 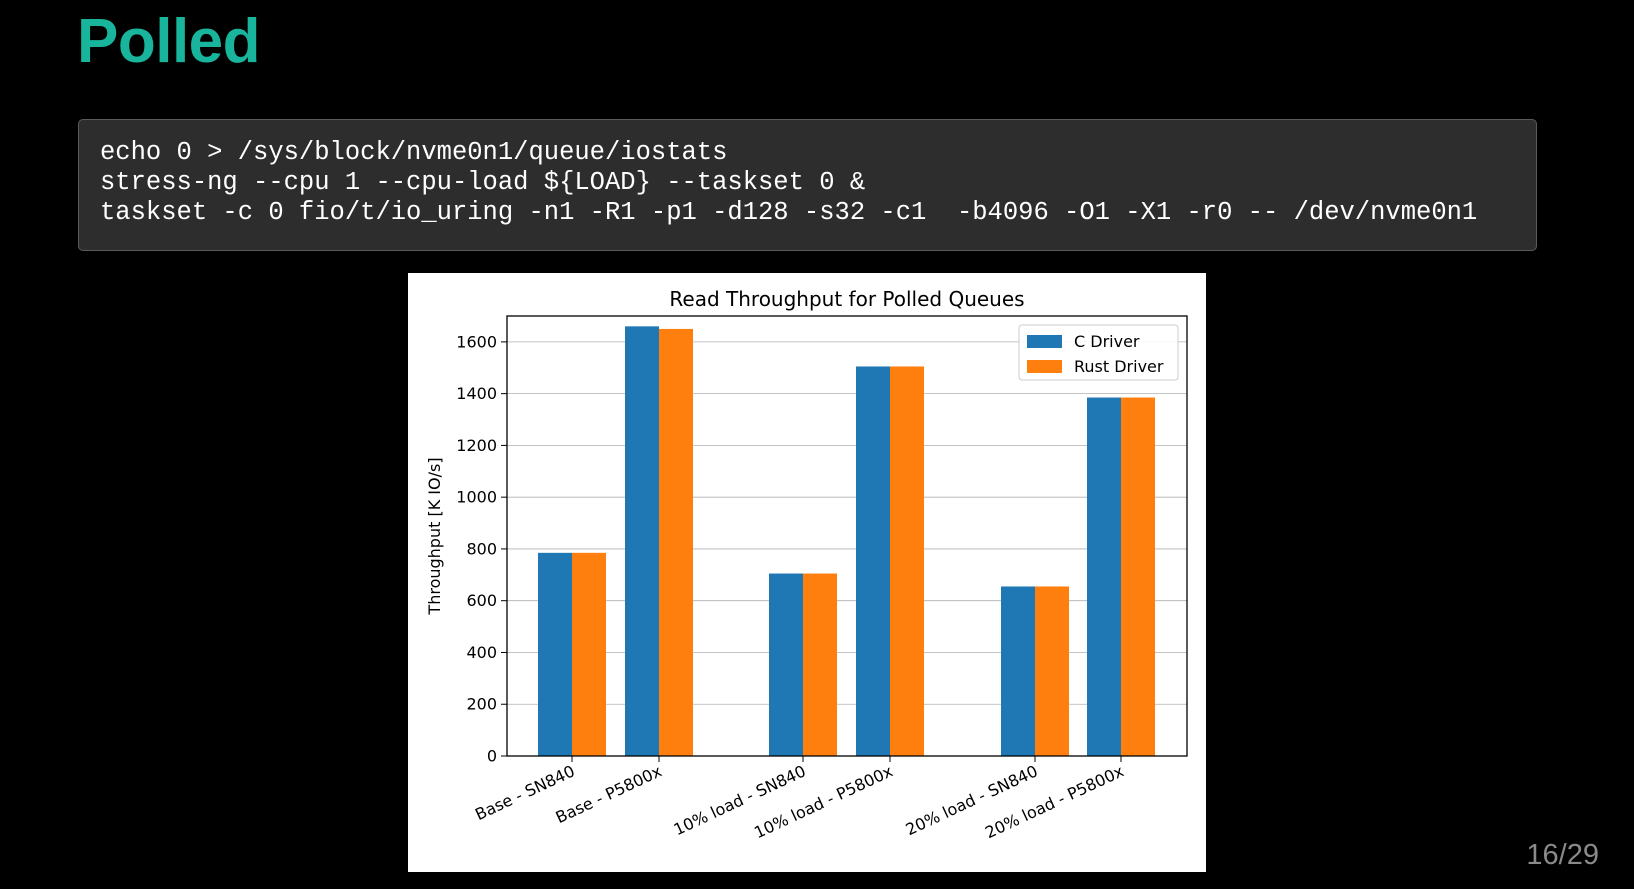 I want to click on y-tick-label: 800, so click(x=481, y=548).